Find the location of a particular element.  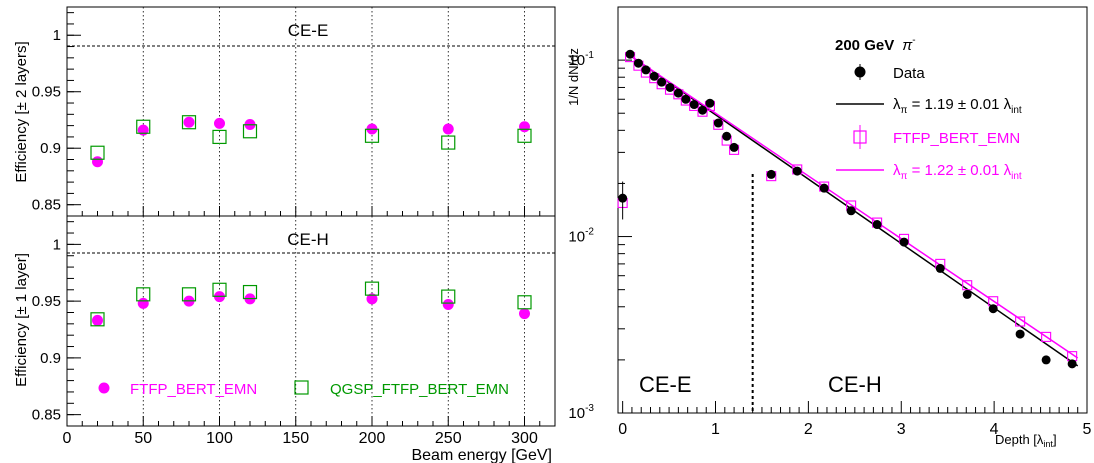

y-tick-label: 10⁻² is located at coordinates (581, 236).